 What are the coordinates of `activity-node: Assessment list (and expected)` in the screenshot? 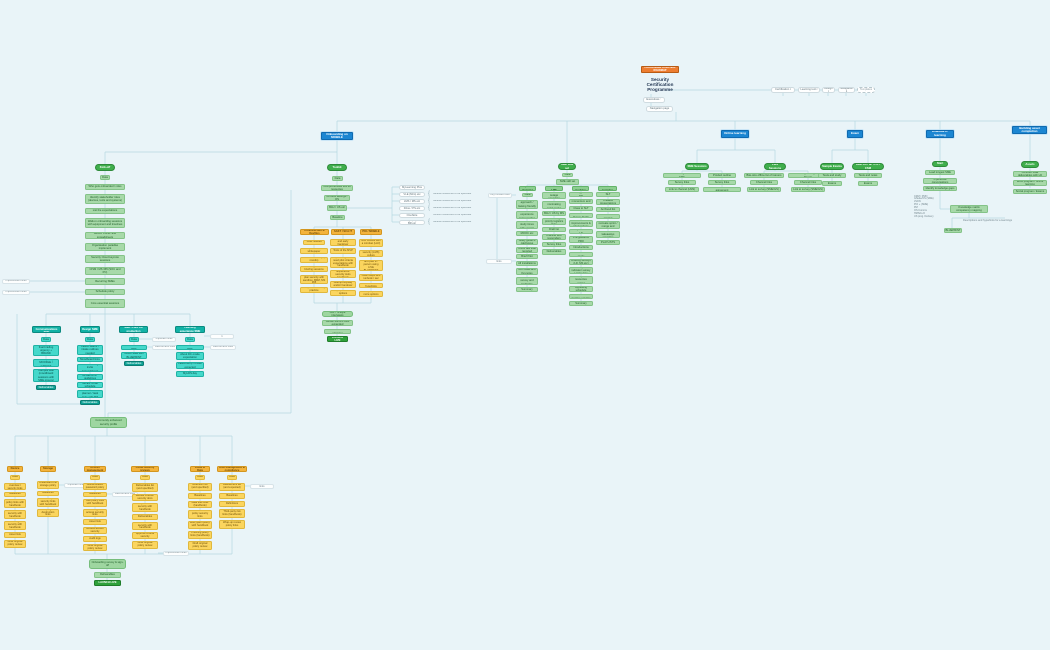 It's located at (232, 487).